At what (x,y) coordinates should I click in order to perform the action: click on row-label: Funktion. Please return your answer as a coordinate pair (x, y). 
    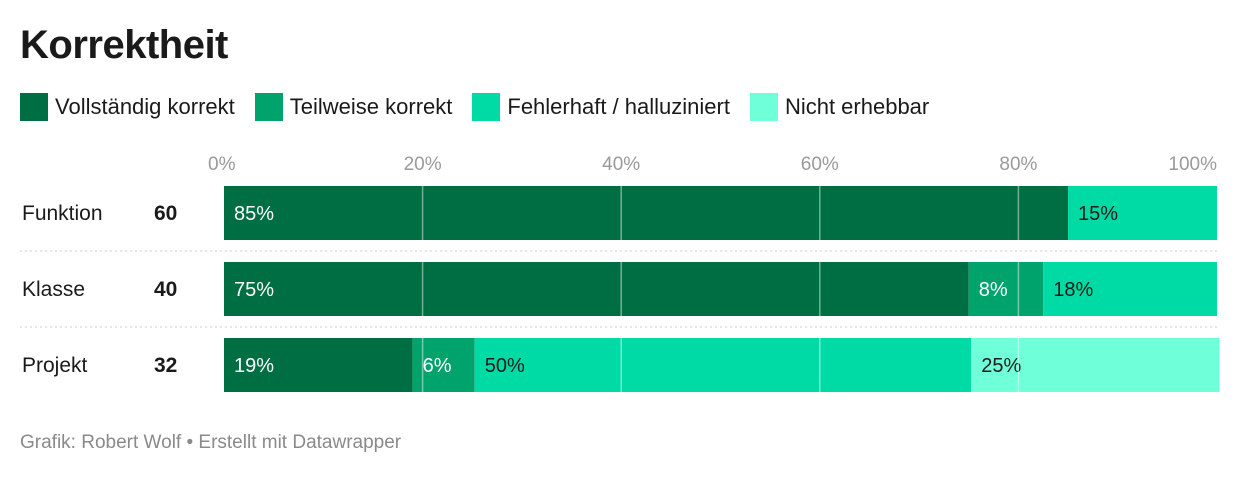
    Looking at the image, I should click on (62, 213).